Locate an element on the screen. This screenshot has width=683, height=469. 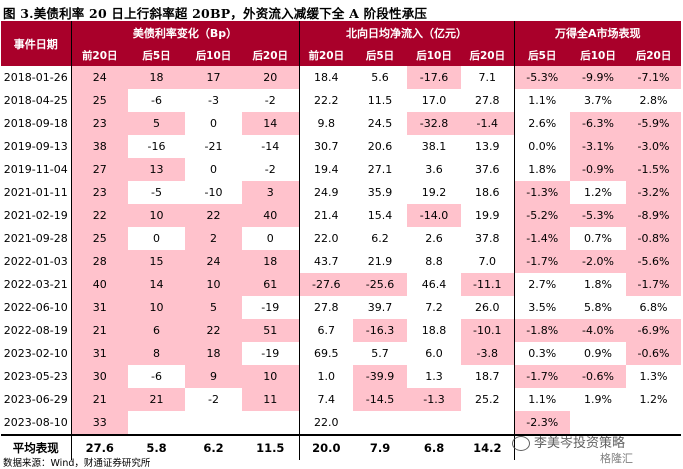
table-cell: -1.3 is located at coordinates (434, 399).